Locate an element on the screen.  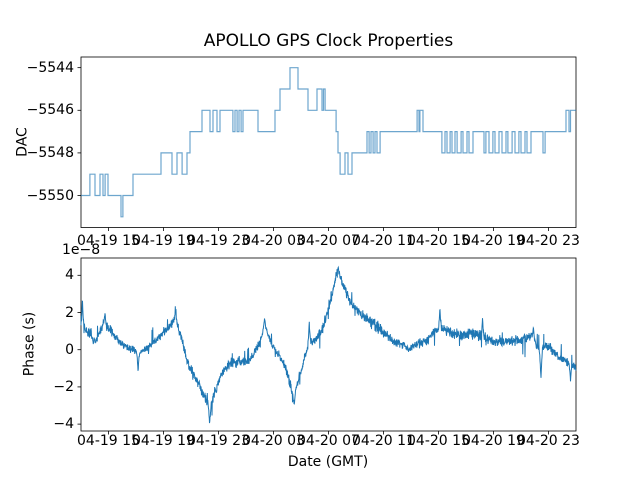
y-axis-offset-text: 1e−8 is located at coordinates (81, 250).